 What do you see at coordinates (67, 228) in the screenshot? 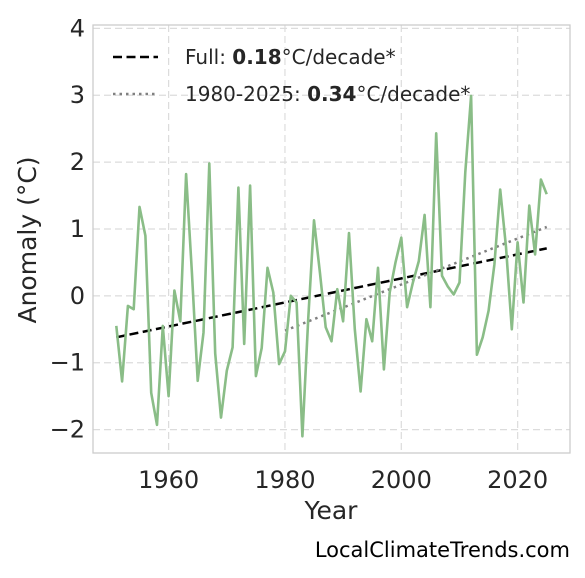
I see `y-tick-labels: −2 −1 0 1 2 3 4` at bounding box center [67, 228].